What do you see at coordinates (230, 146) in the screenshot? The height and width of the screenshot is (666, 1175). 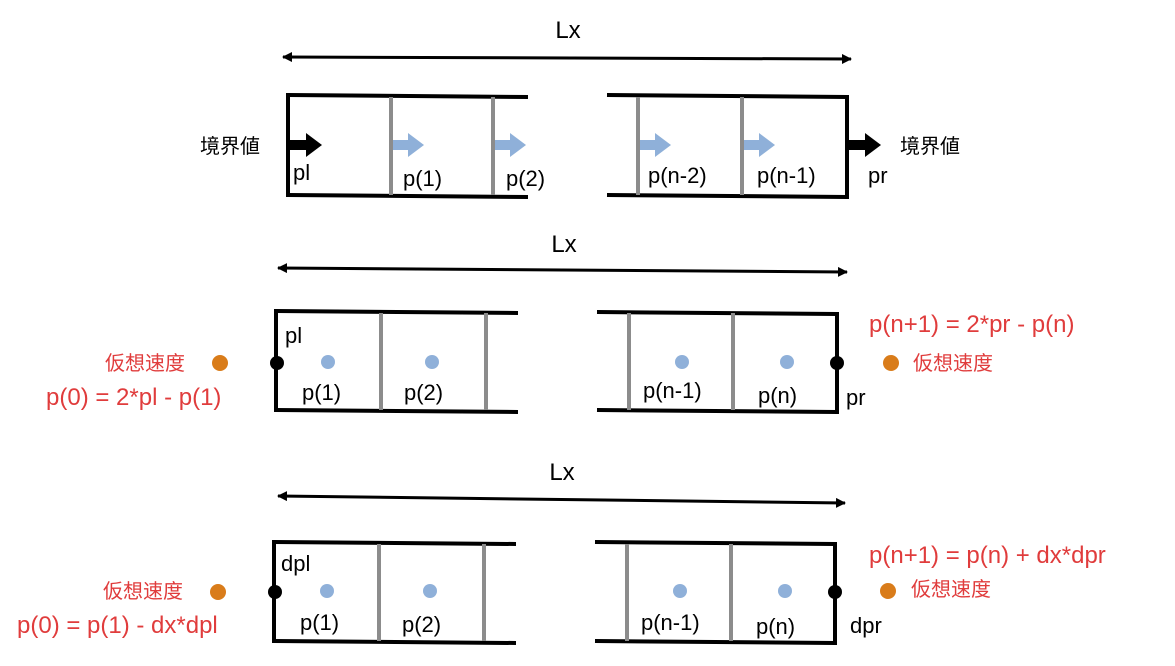 I see `left-boundary-label: 境界値` at bounding box center [230, 146].